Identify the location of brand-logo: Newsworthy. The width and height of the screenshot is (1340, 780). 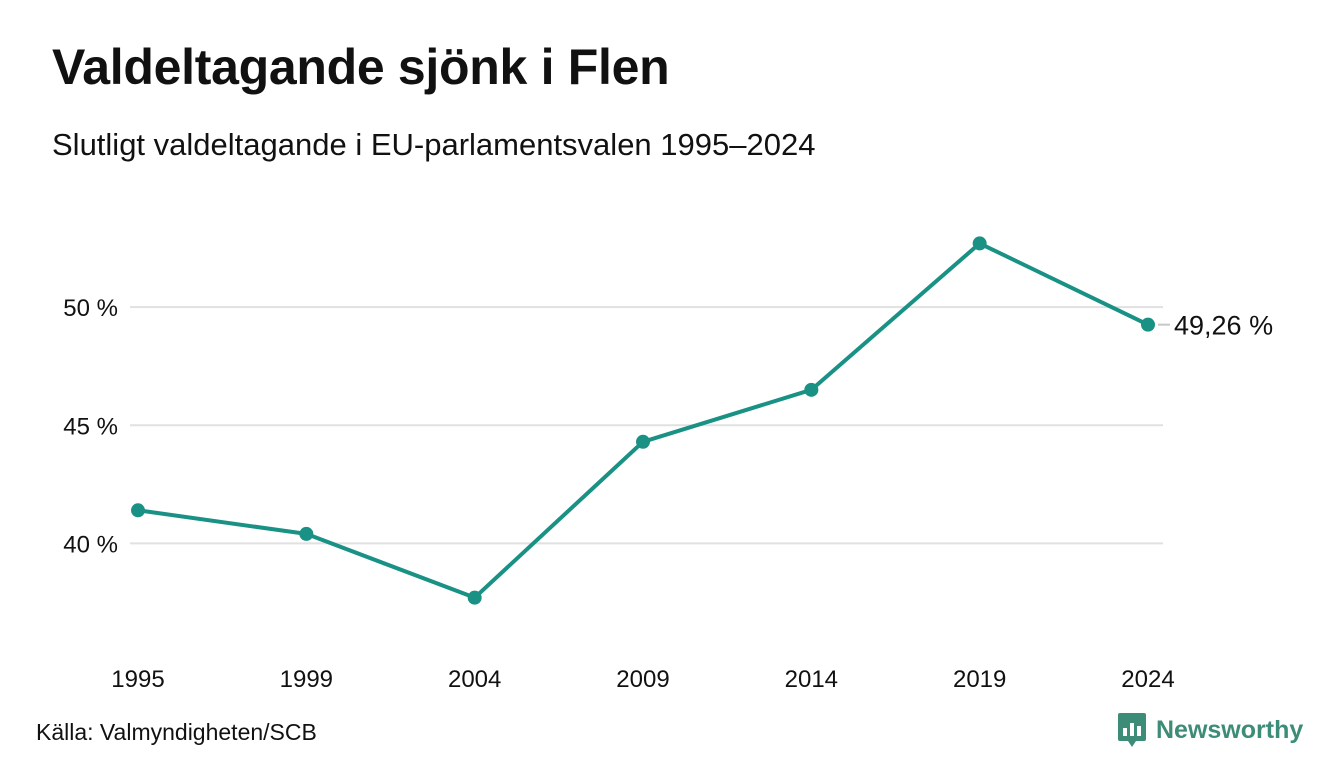
(1210, 730).